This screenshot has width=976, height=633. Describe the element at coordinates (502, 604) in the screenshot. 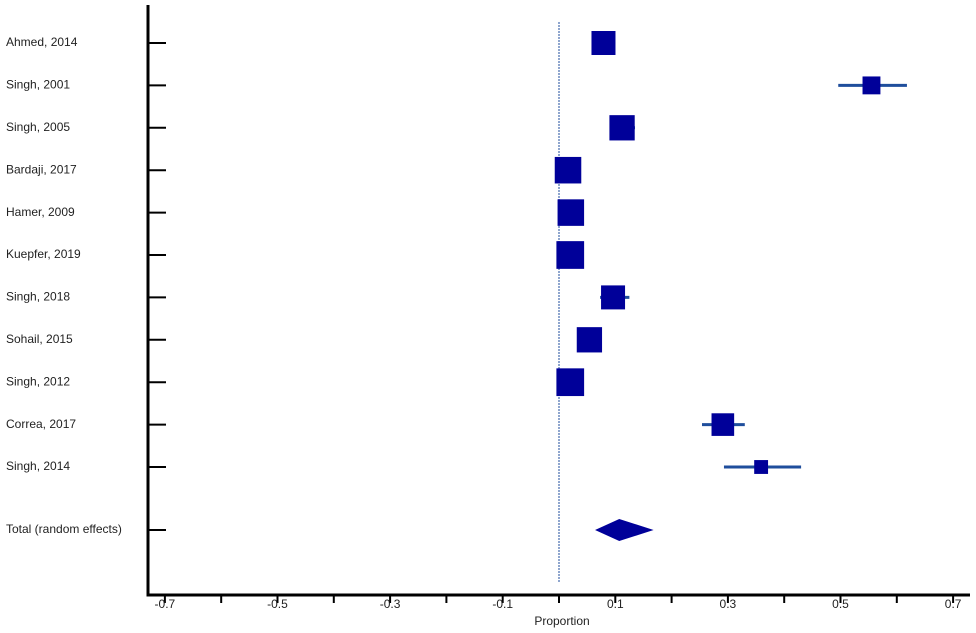

I see `x-tick-label: -0.1` at that location.